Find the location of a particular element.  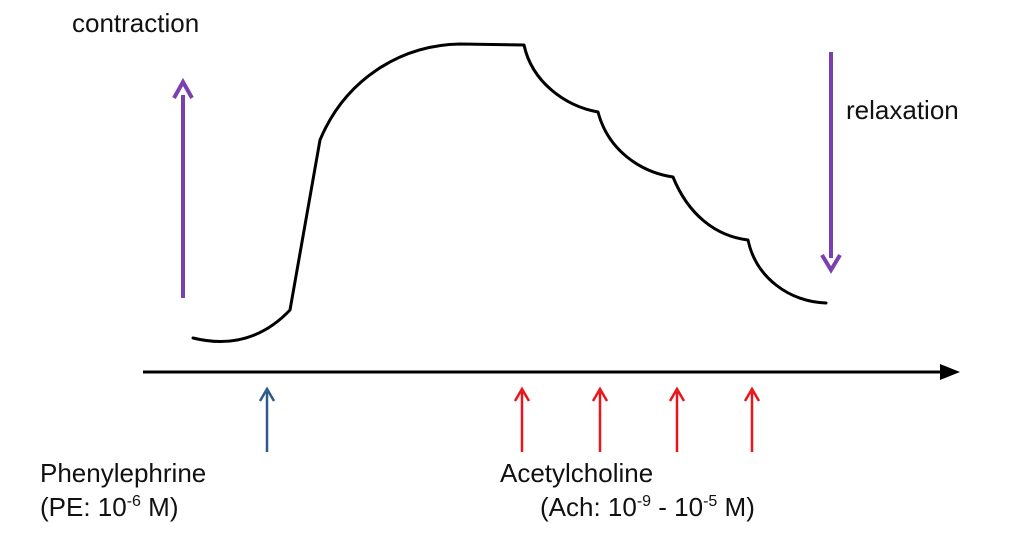

pe-conc-unit: M) is located at coordinates (159, 507).